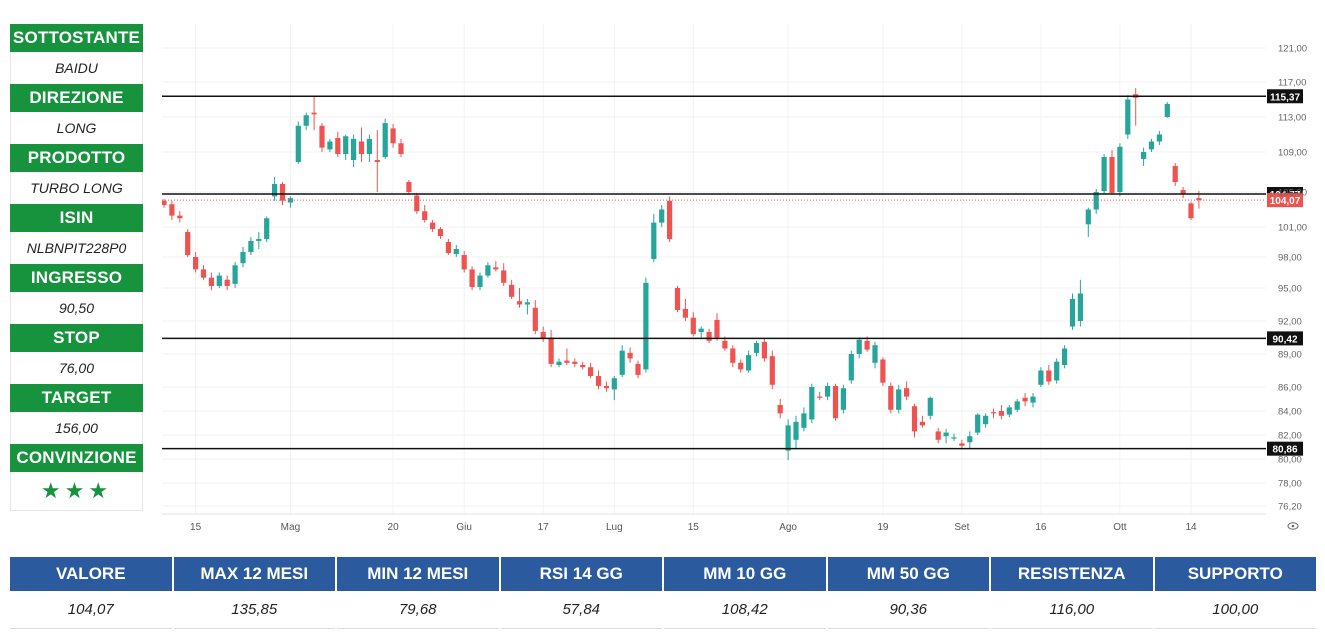 This screenshot has height=633, width=1325. I want to click on stat-column: MAX 12 MESI 135,85, so click(254, 593).